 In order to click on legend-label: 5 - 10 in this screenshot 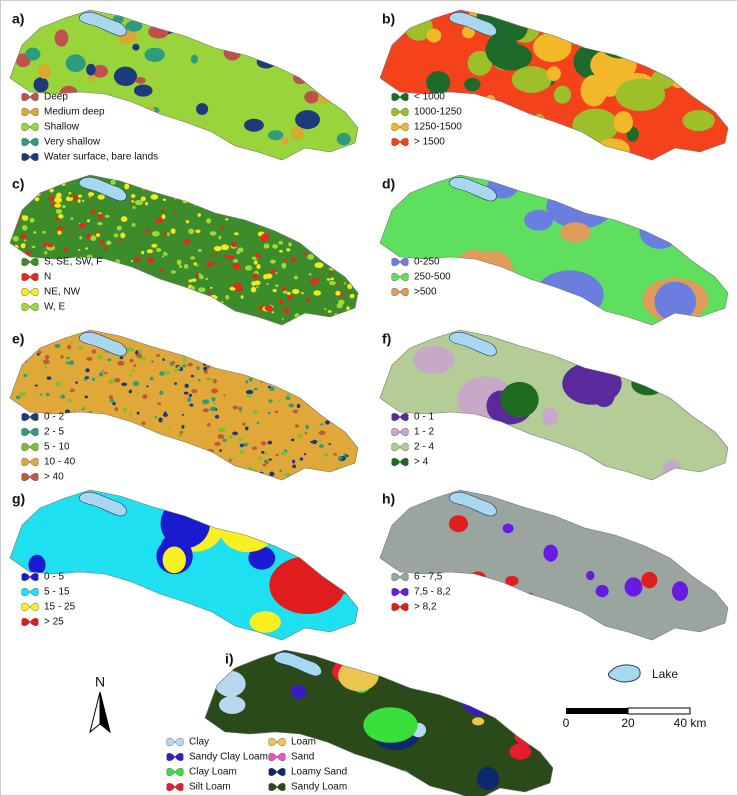, I will do `click(57, 447)`.